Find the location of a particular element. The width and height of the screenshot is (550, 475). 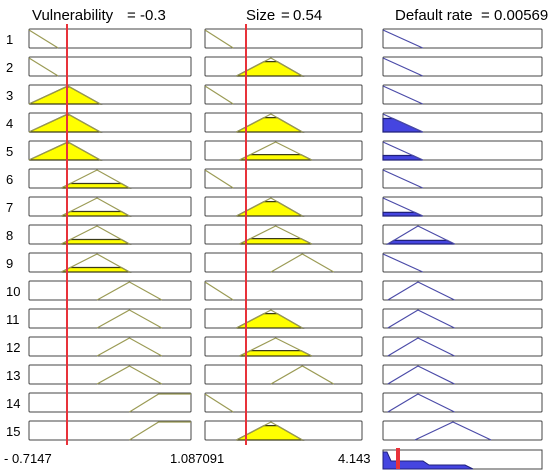

header-size: Size is located at coordinates (260, 15).